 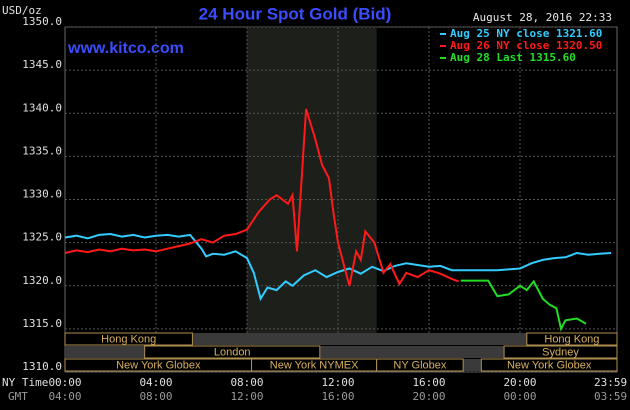 I want to click on x-tick-label: 12:00, so click(x=337, y=382).